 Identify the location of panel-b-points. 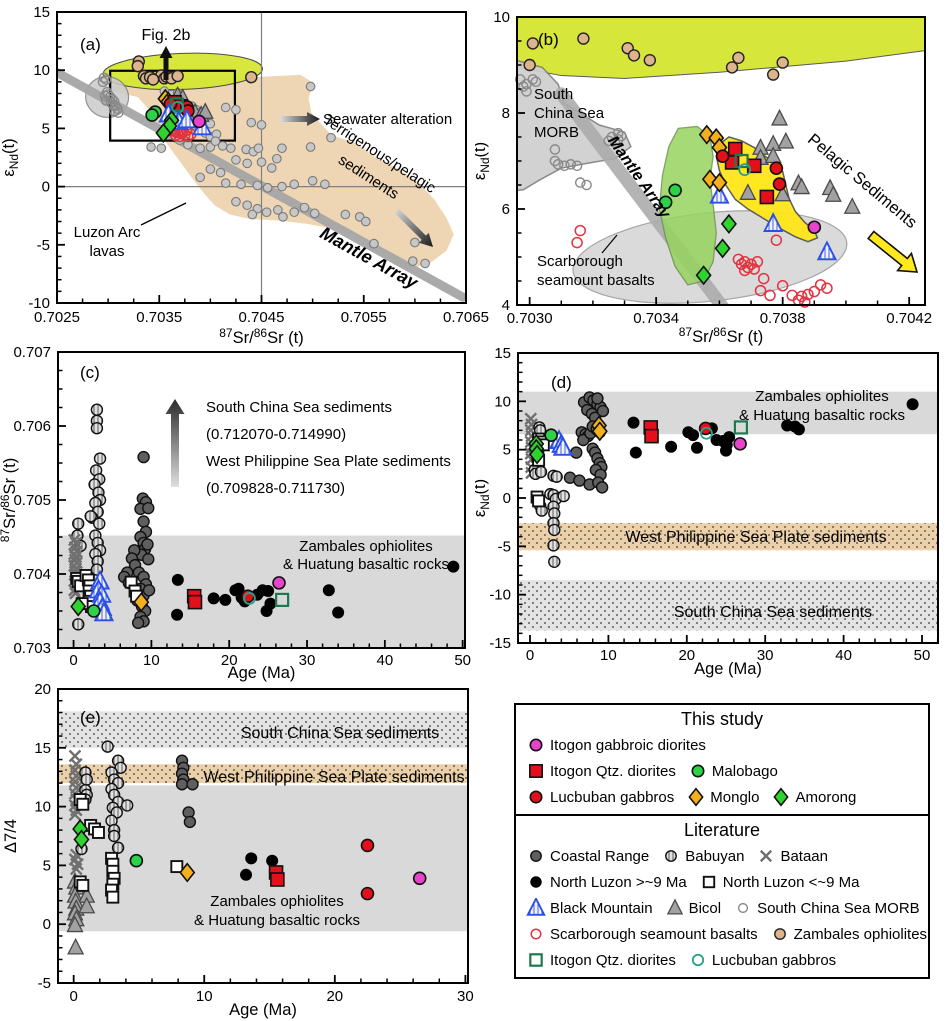
(687, 170).